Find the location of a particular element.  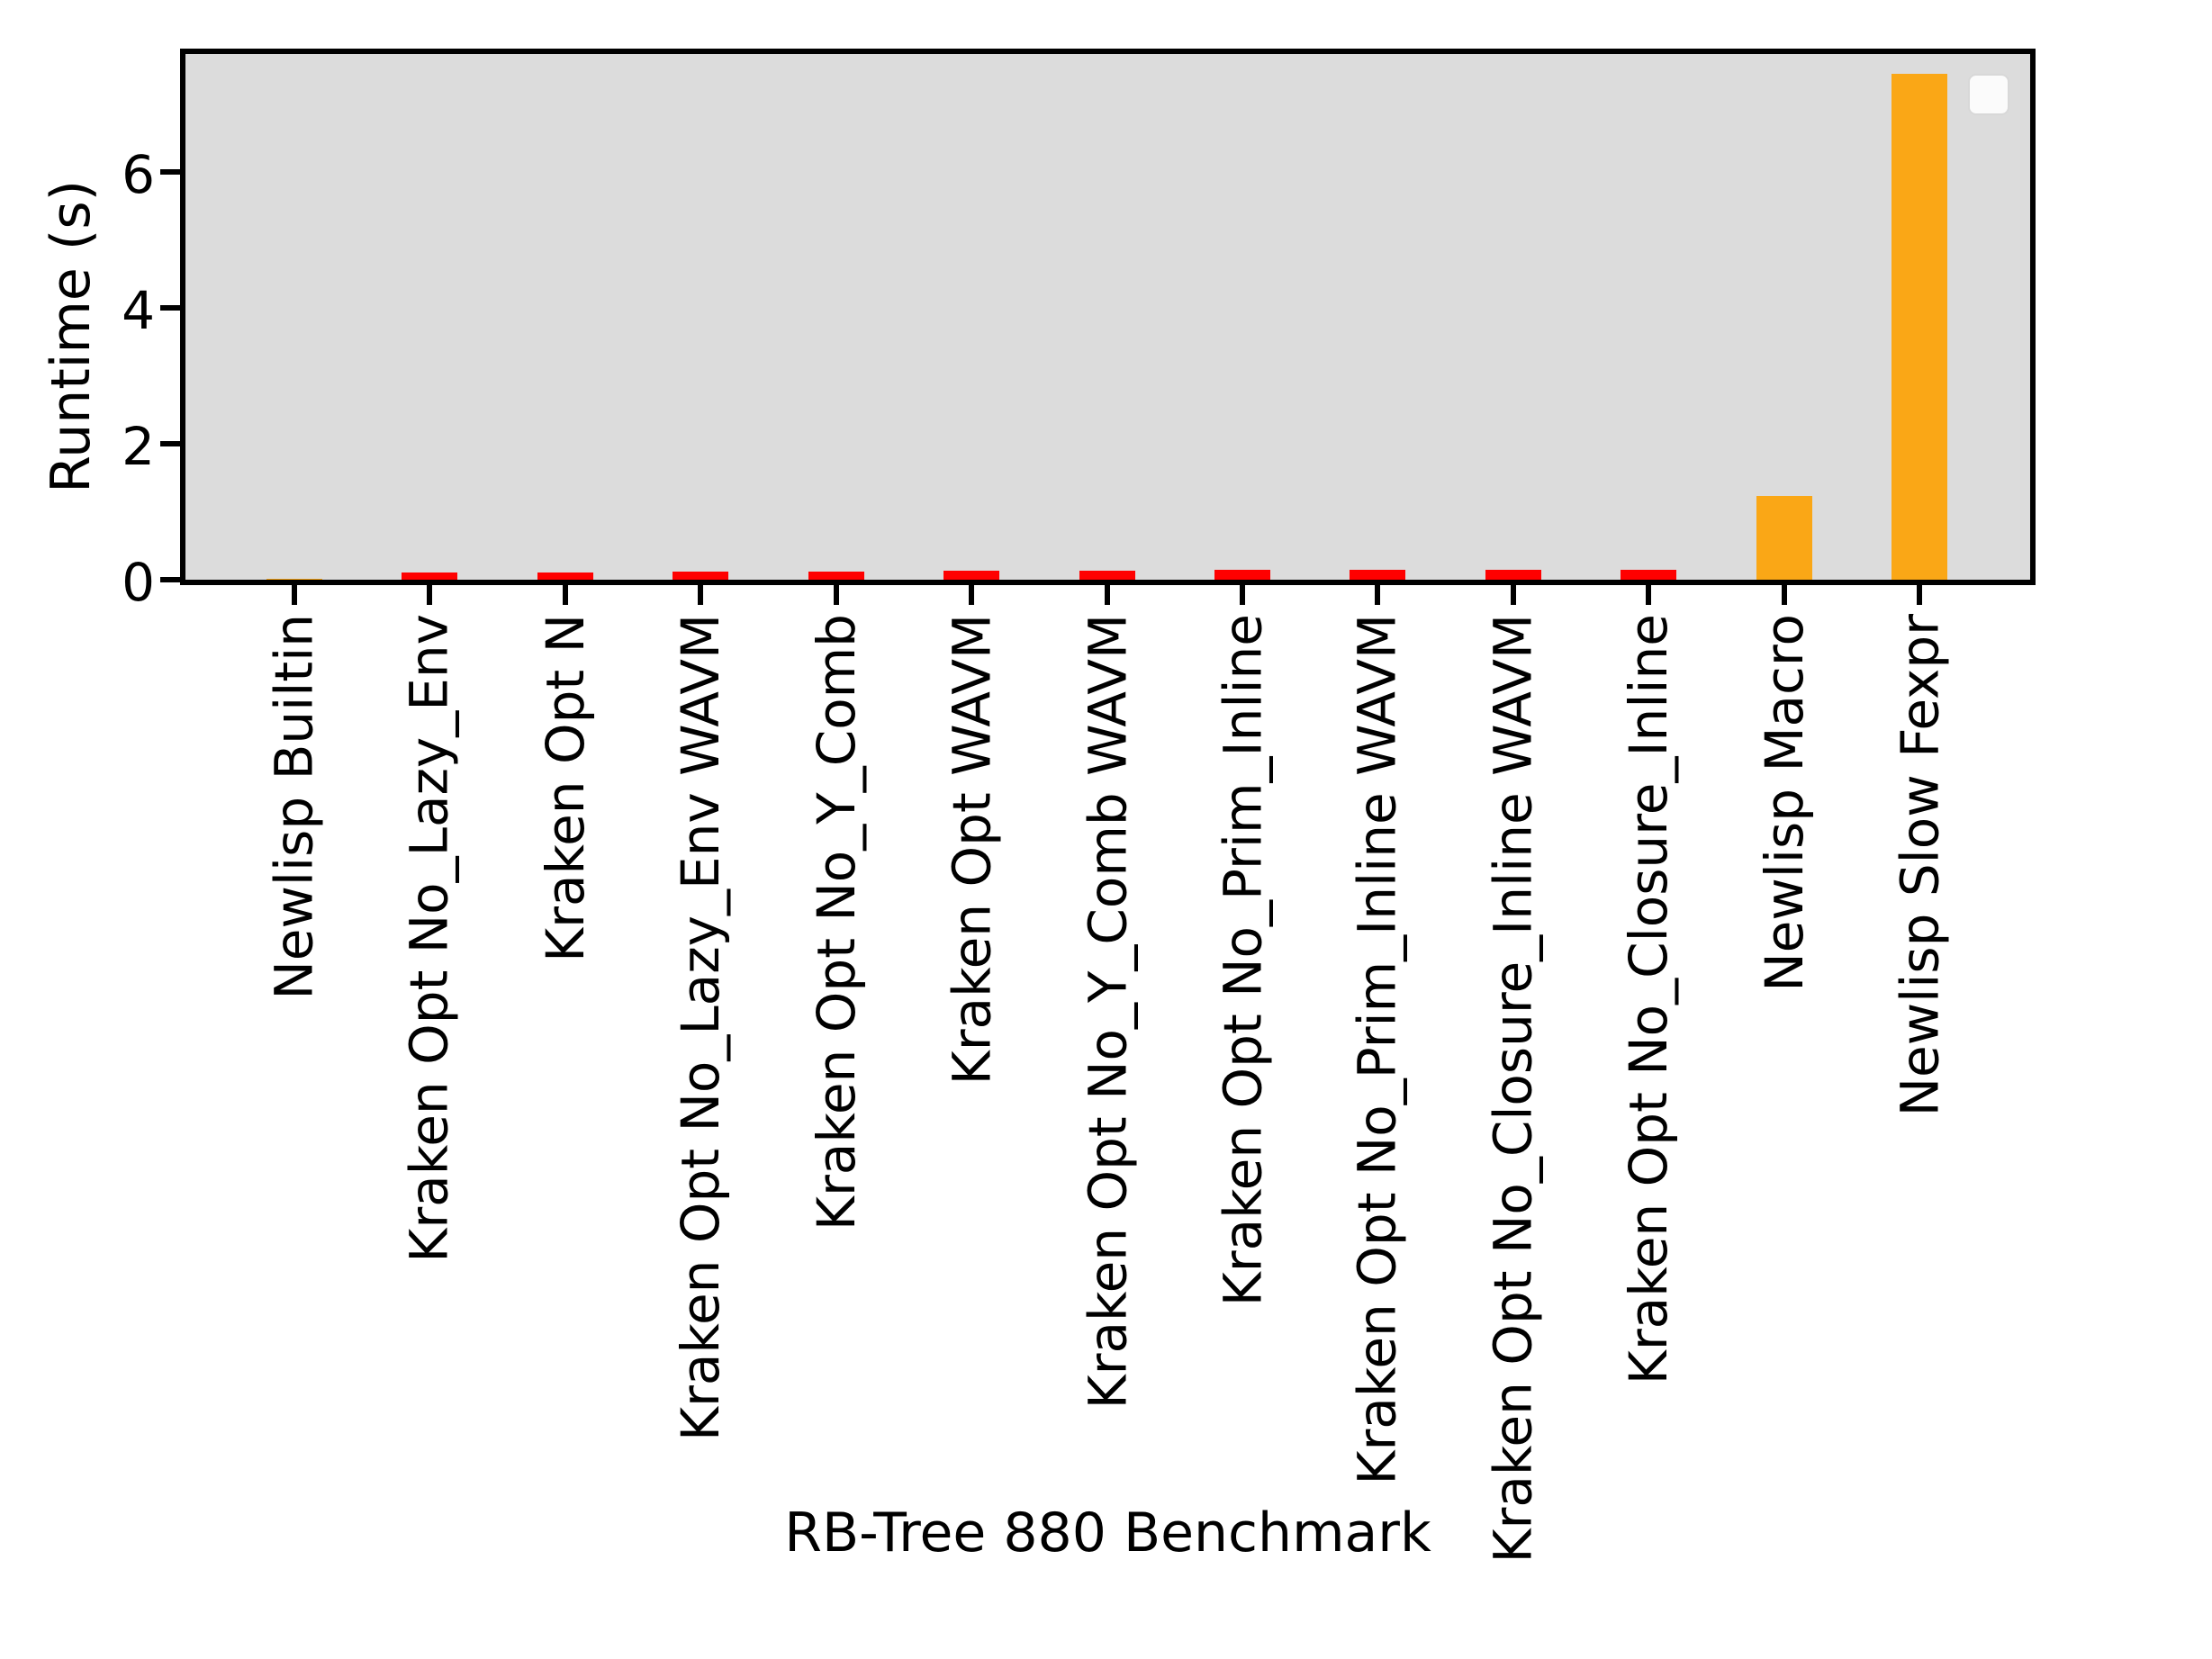

x-tick-label-kraken-opt-no-prim-inline-wavm: Kraken Opt No_Prim_Inline WAVM is located at coordinates (1377, 1049).